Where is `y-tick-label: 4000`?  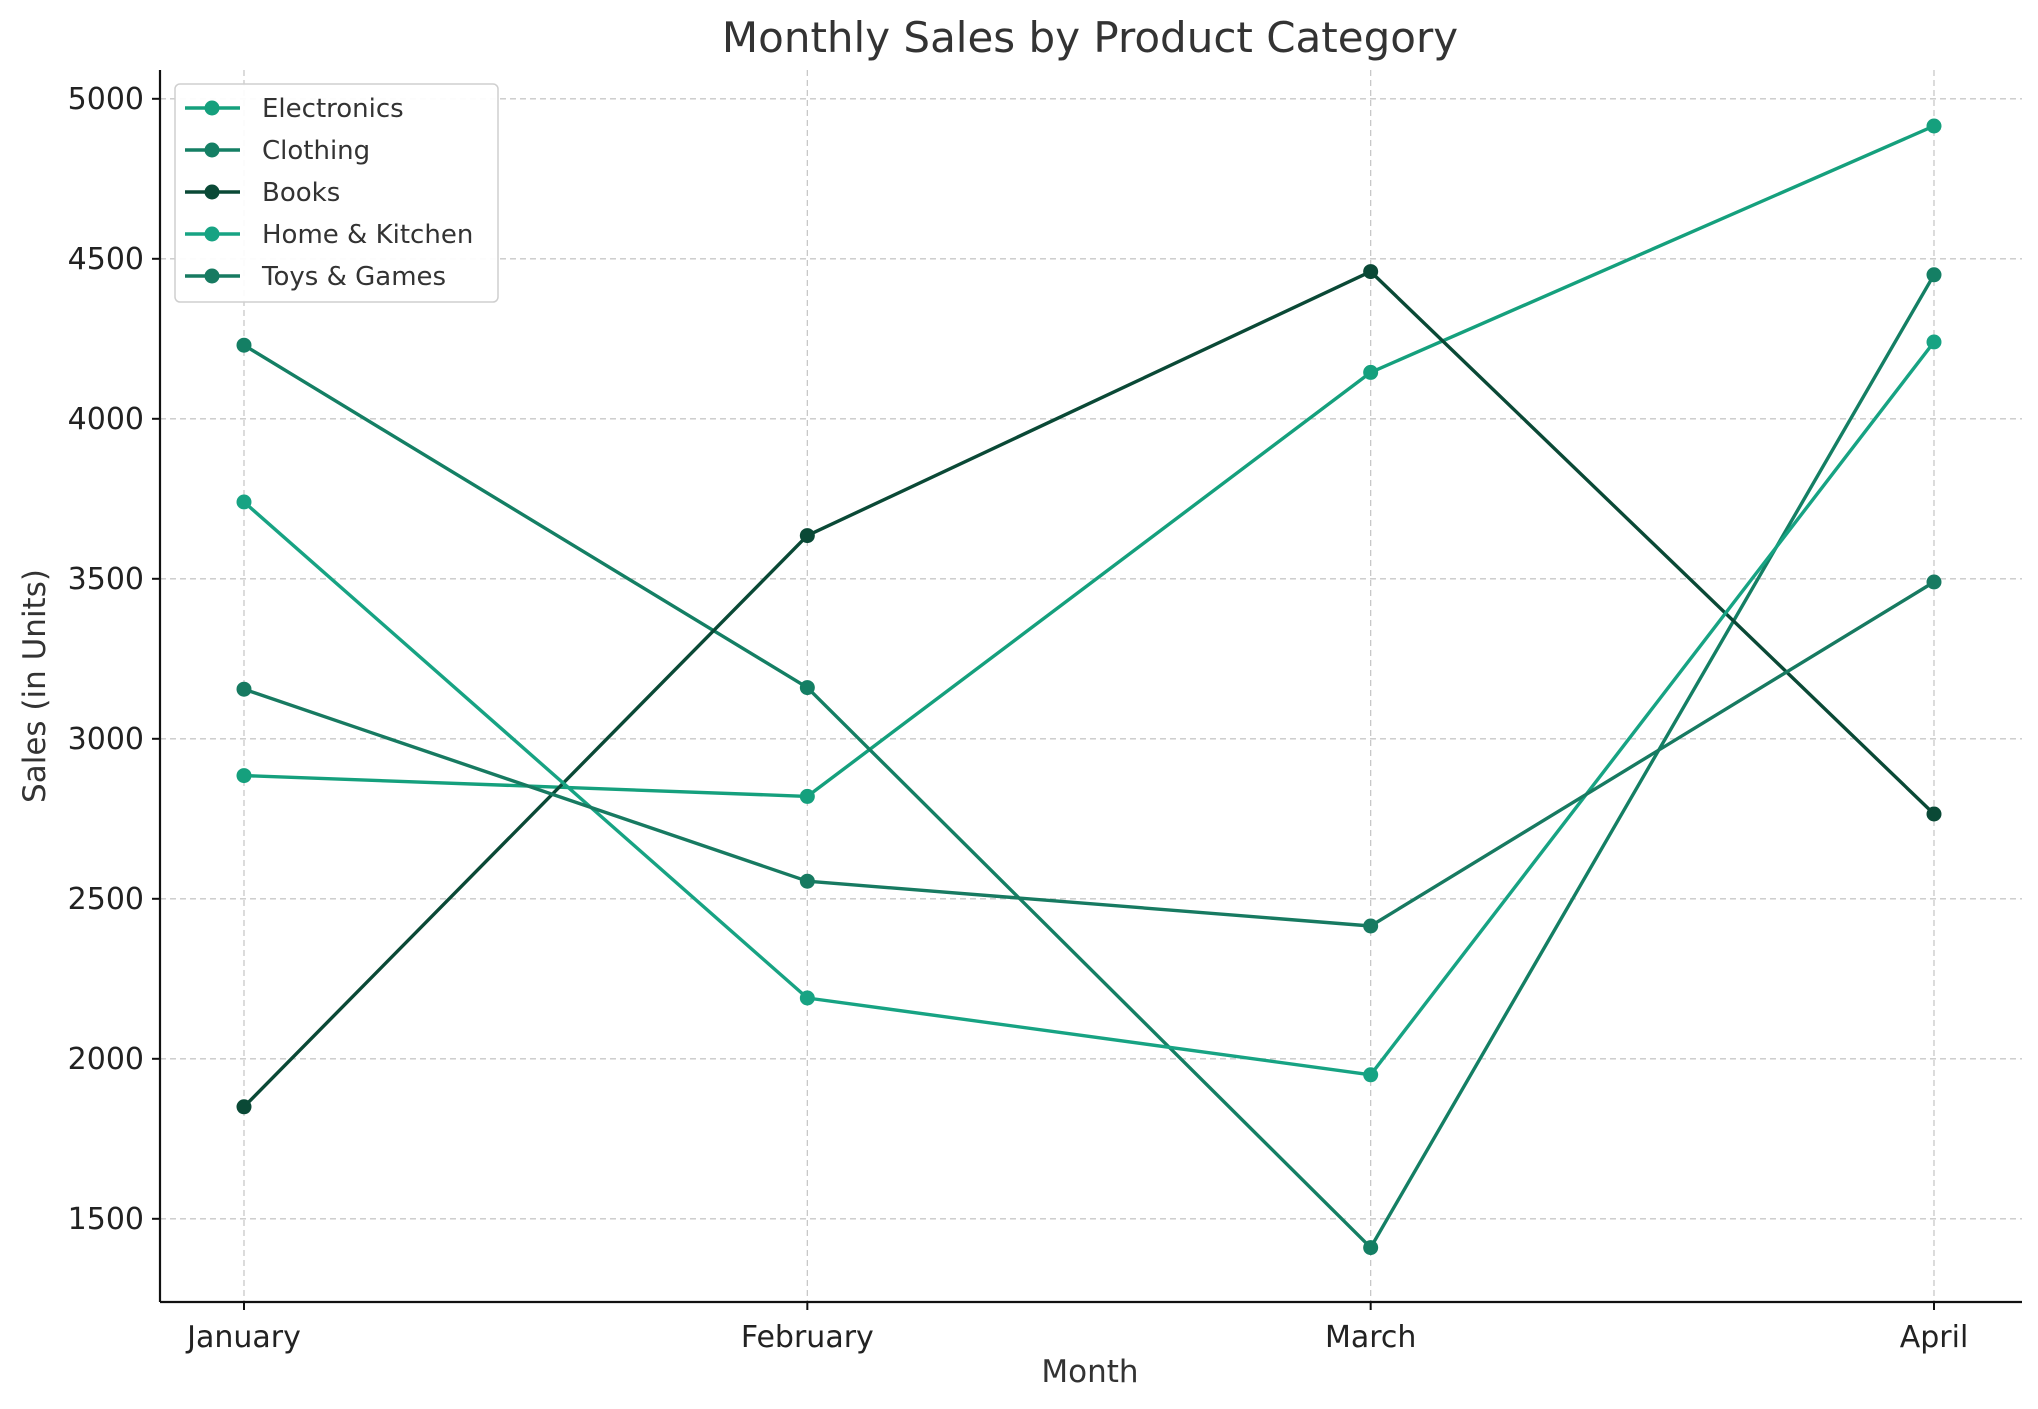 y-tick-label: 4000 is located at coordinates (106, 419).